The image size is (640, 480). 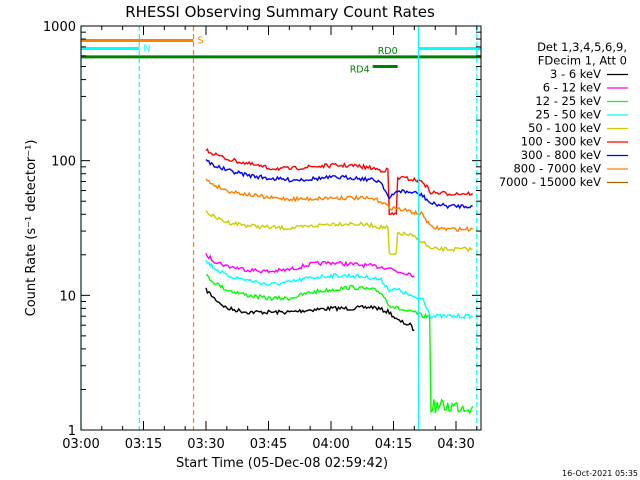 What do you see at coordinates (575, 74) in the screenshot?
I see `legend-label-0: 3 - 6 keV` at bounding box center [575, 74].